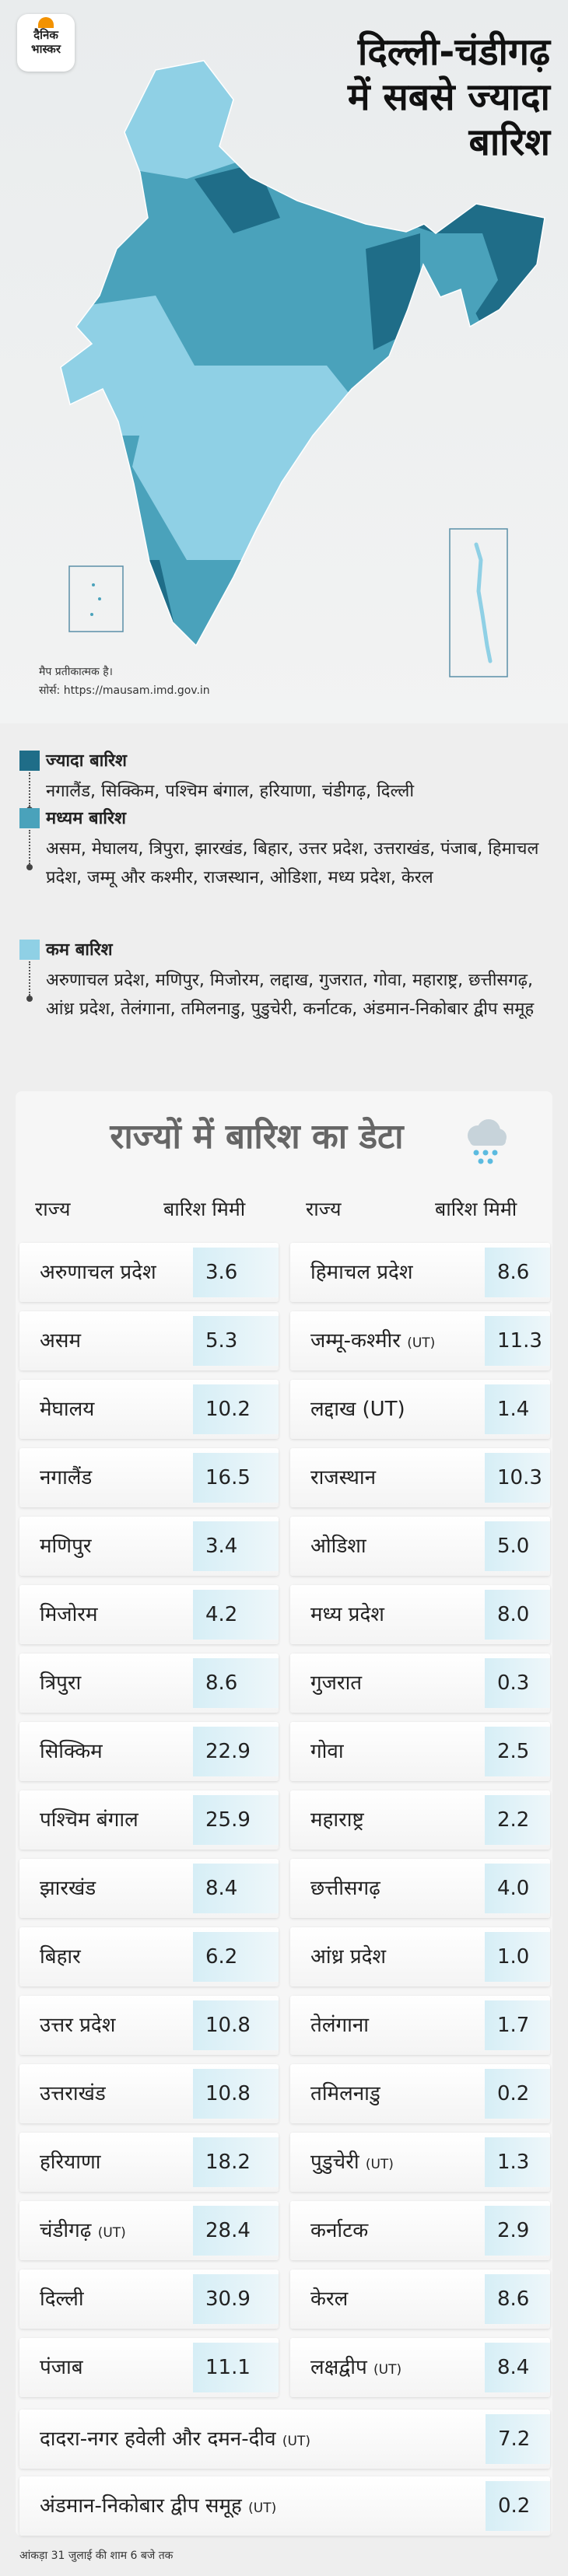 The height and width of the screenshot is (2576, 568). What do you see at coordinates (345, 2093) in the screenshot?
I see `state: तमिलनाडु` at bounding box center [345, 2093].